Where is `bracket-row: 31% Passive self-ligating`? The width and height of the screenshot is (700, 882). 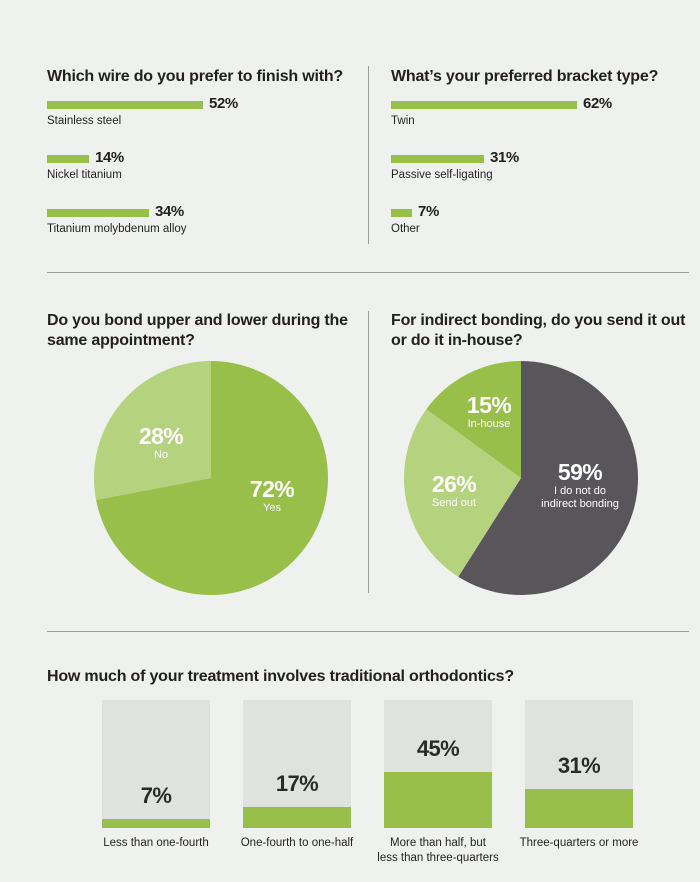
bracket-row: 31% Passive self-ligating is located at coordinates (541, 172).